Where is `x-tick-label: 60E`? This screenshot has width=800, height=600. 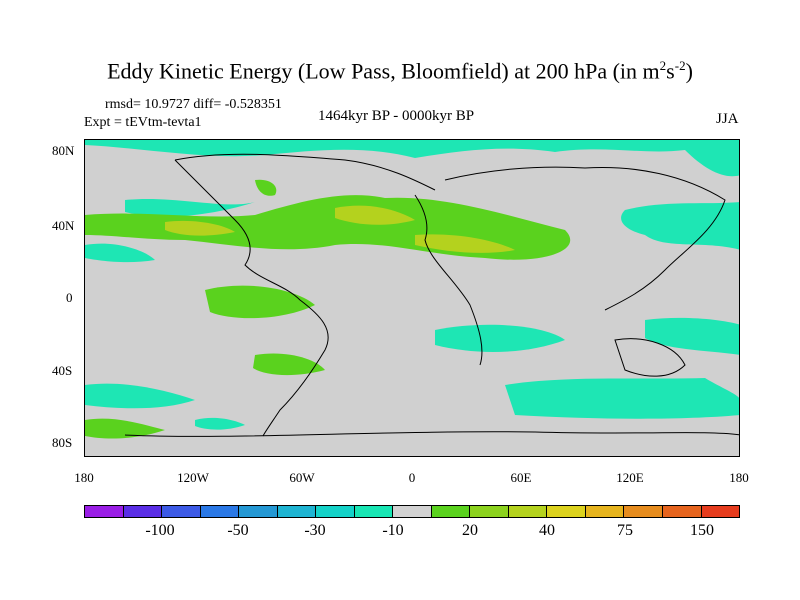 x-tick-label: 60E is located at coordinates (521, 477).